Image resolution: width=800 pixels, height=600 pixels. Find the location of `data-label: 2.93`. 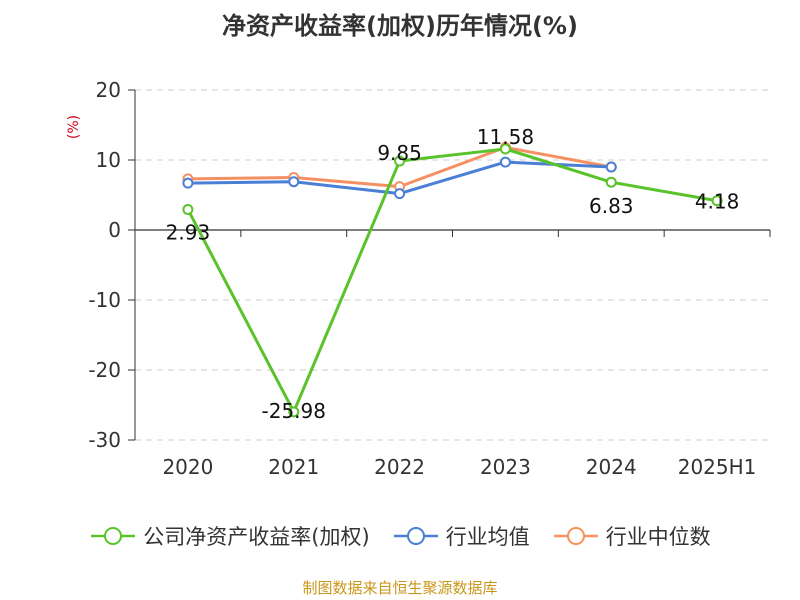

data-label: 2.93 is located at coordinates (188, 232).